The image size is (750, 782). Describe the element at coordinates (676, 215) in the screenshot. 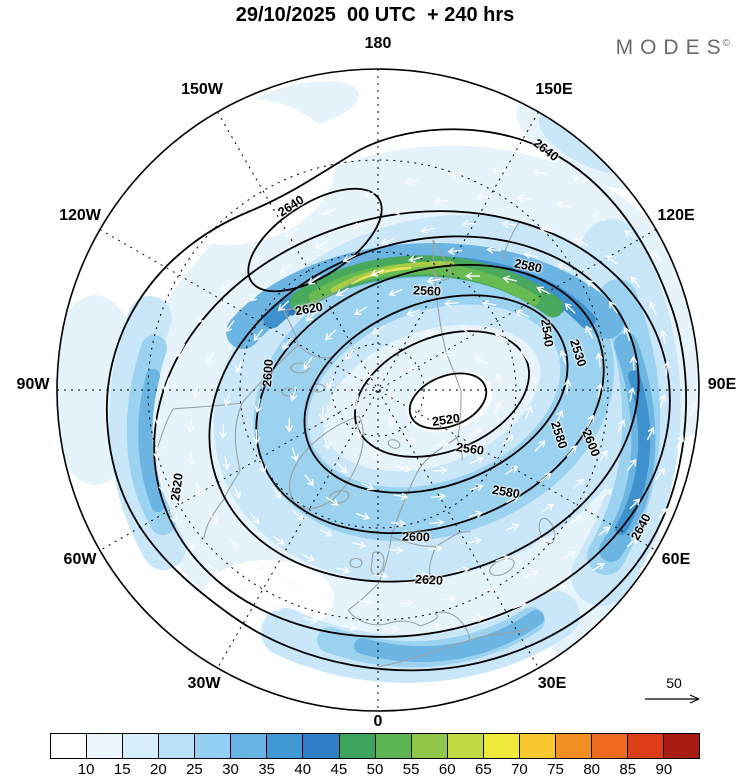

I see `lon-label-120e: 120E` at that location.